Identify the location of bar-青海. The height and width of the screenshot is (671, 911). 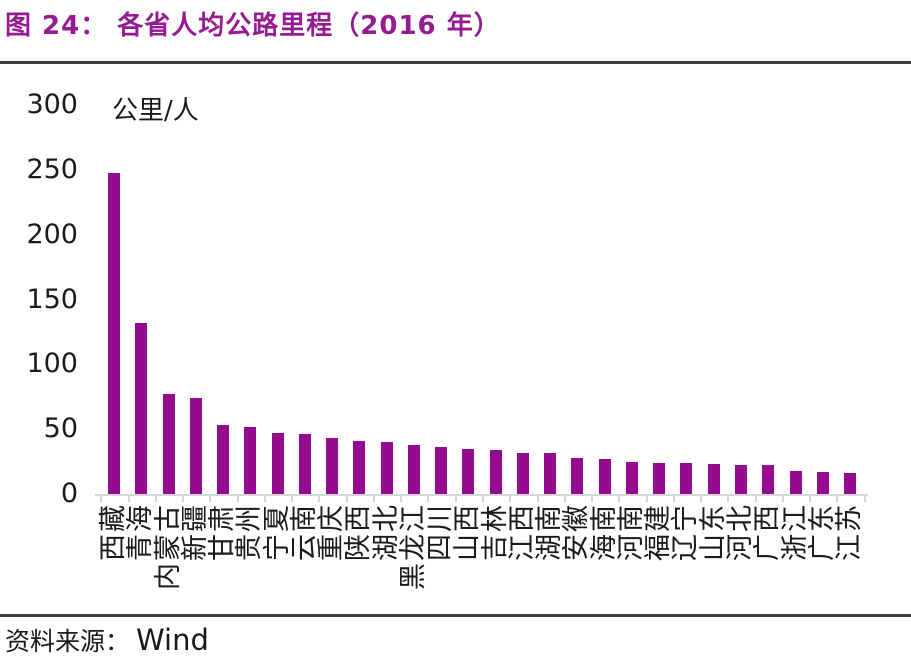
(141, 408).